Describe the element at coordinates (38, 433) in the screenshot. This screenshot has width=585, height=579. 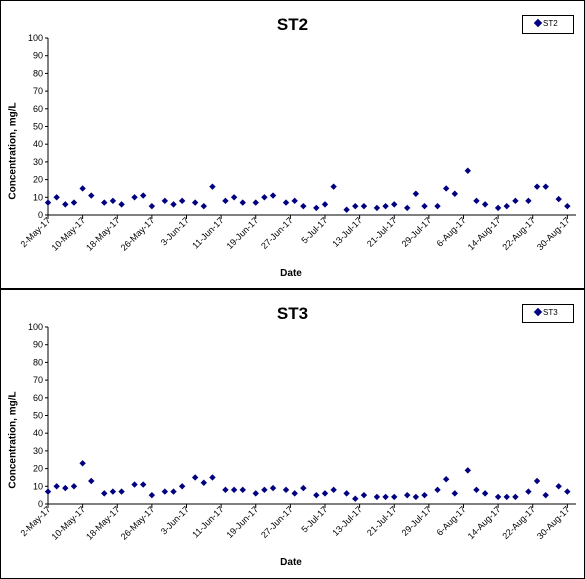
I see `y-tick-label: 40` at that location.